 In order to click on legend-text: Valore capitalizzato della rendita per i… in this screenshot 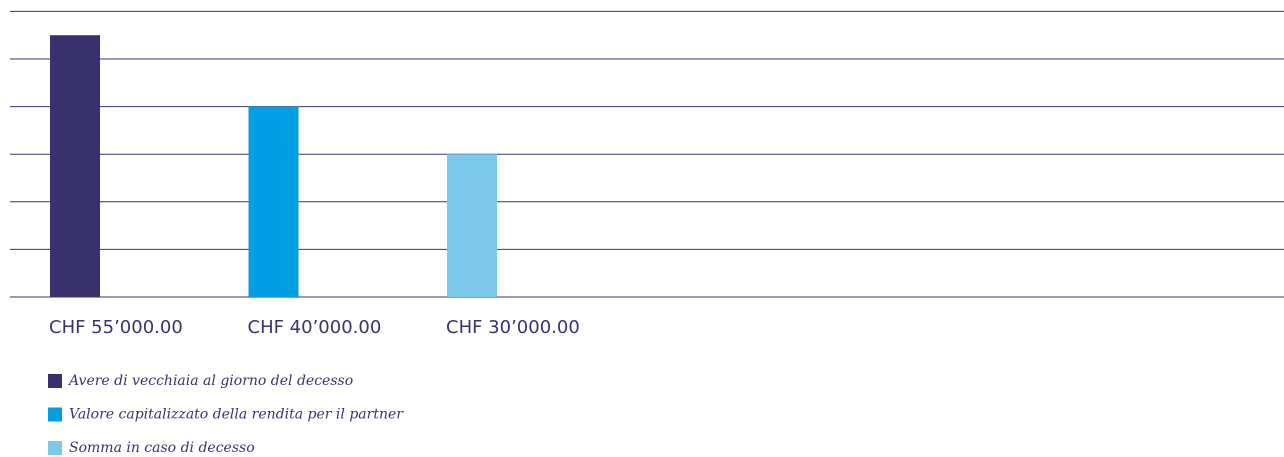, I will do `click(236, 415)`.